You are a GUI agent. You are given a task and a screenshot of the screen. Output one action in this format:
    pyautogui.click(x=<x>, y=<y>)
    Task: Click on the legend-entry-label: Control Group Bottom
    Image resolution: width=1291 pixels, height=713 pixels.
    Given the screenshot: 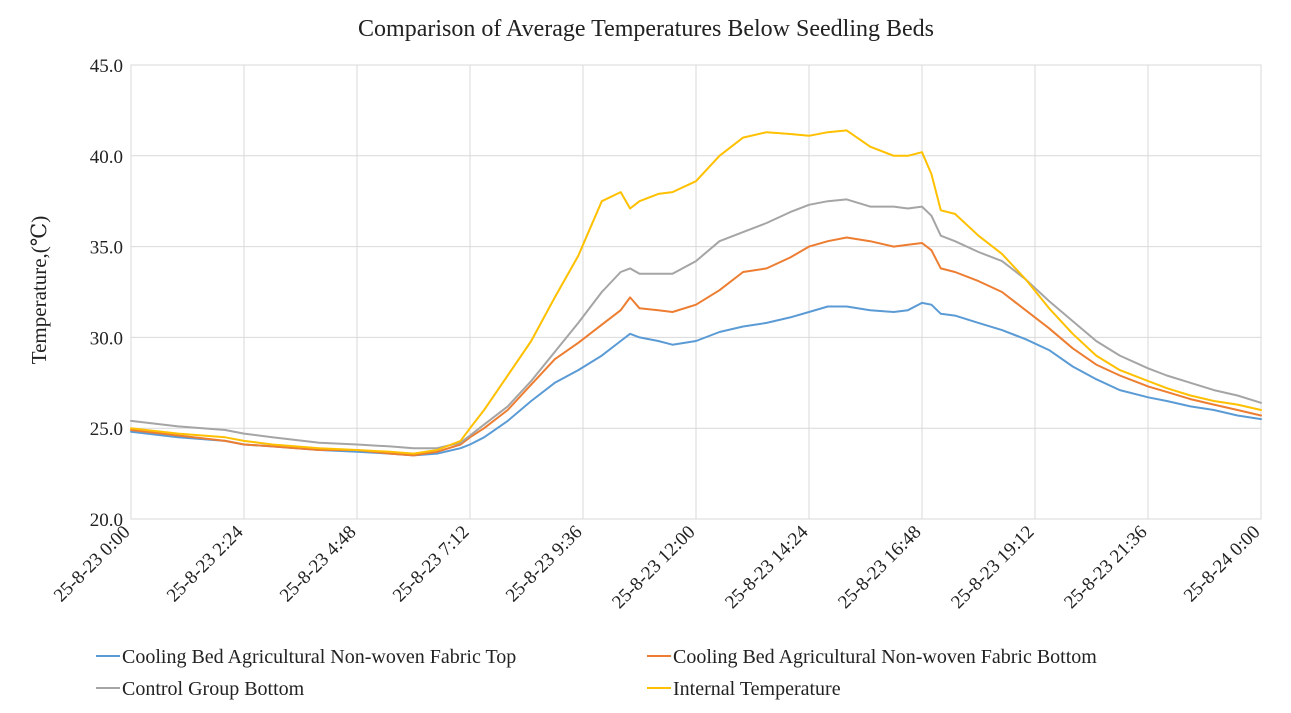 What is the action you would take?
    pyautogui.click(x=213, y=689)
    